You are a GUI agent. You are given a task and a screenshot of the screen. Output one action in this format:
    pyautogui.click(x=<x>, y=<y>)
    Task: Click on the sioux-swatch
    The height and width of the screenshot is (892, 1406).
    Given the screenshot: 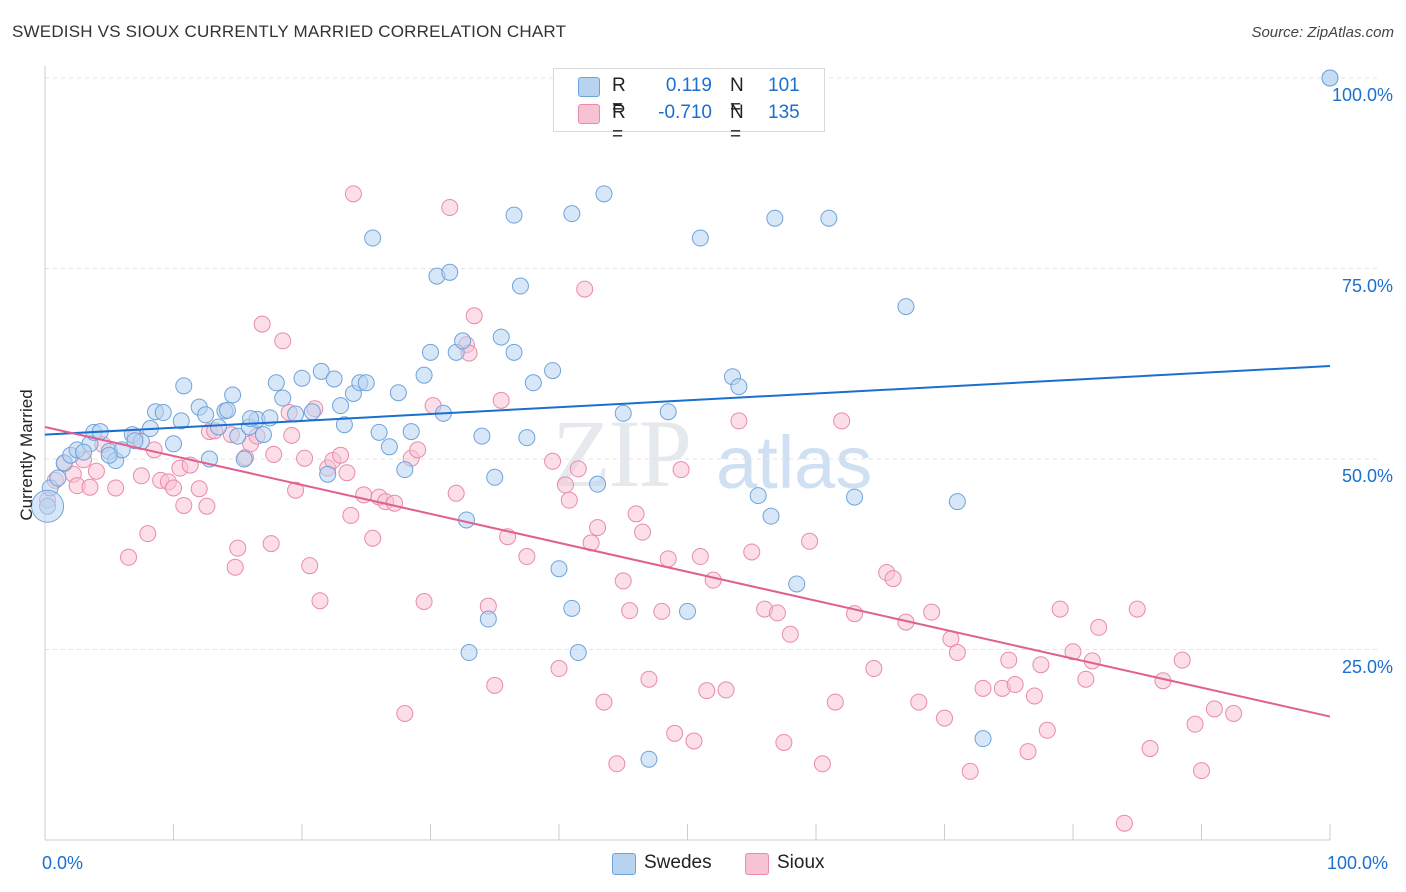 What is the action you would take?
    pyautogui.click(x=757, y=864)
    